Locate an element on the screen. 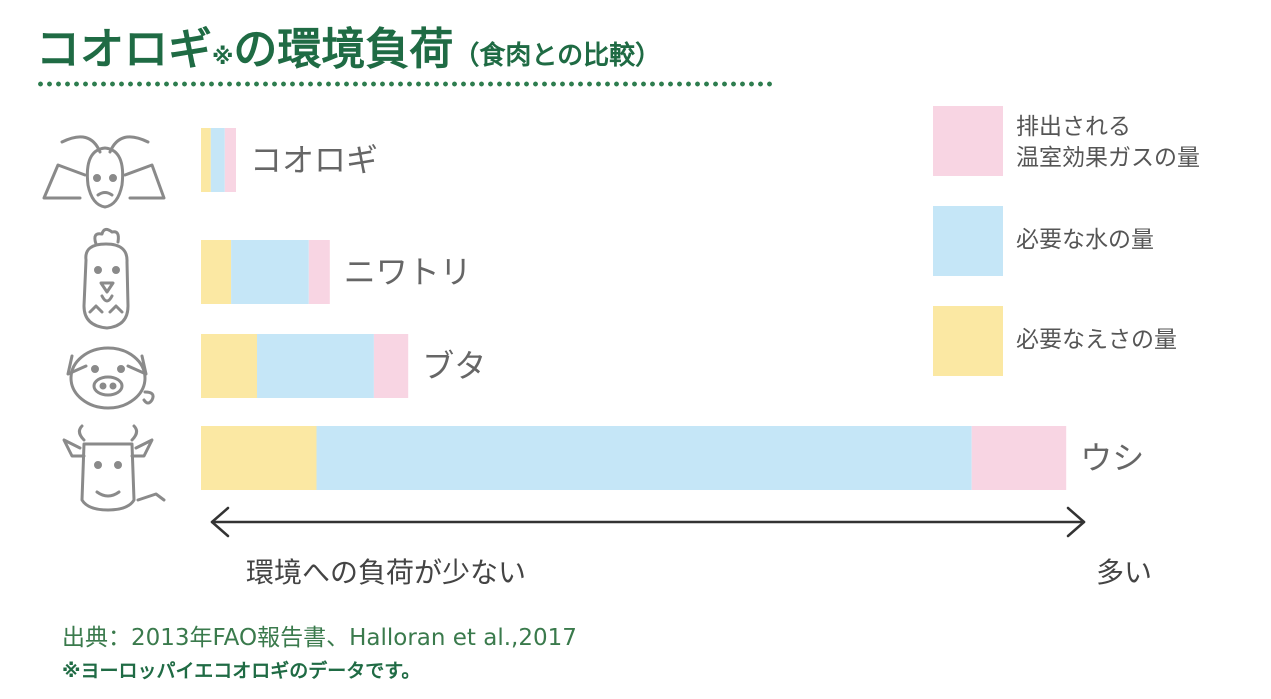 The width and height of the screenshot is (1271, 699). legend-label-feed: 必要なえさの量 is located at coordinates (1096, 340).